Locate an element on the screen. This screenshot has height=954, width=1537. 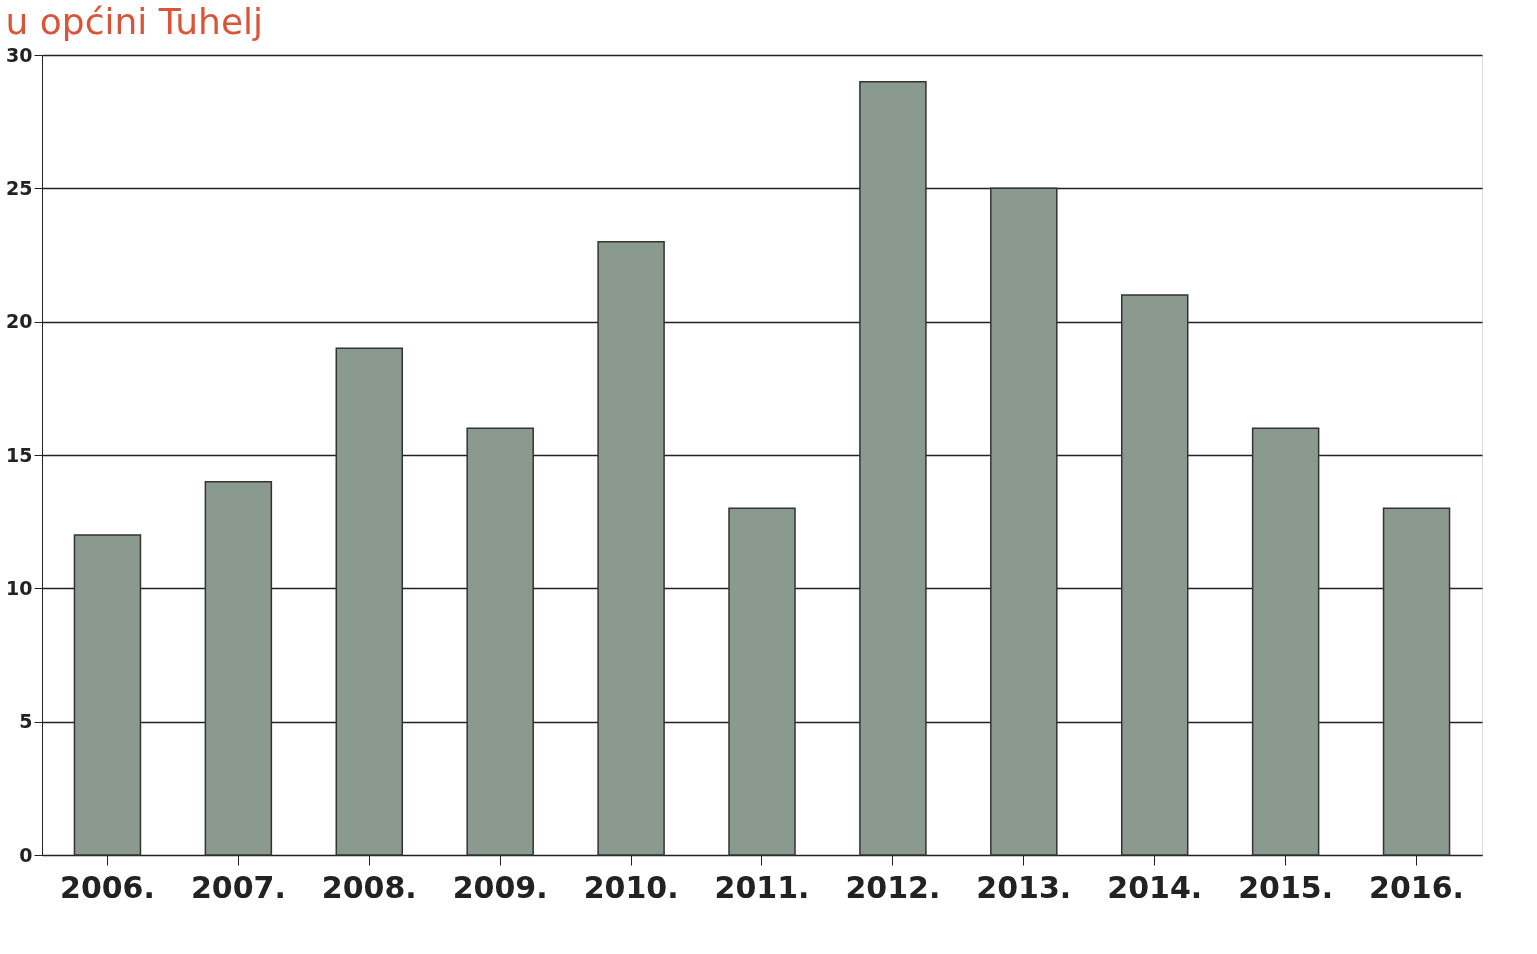
x-tick-label: 2011. is located at coordinates (762, 887).